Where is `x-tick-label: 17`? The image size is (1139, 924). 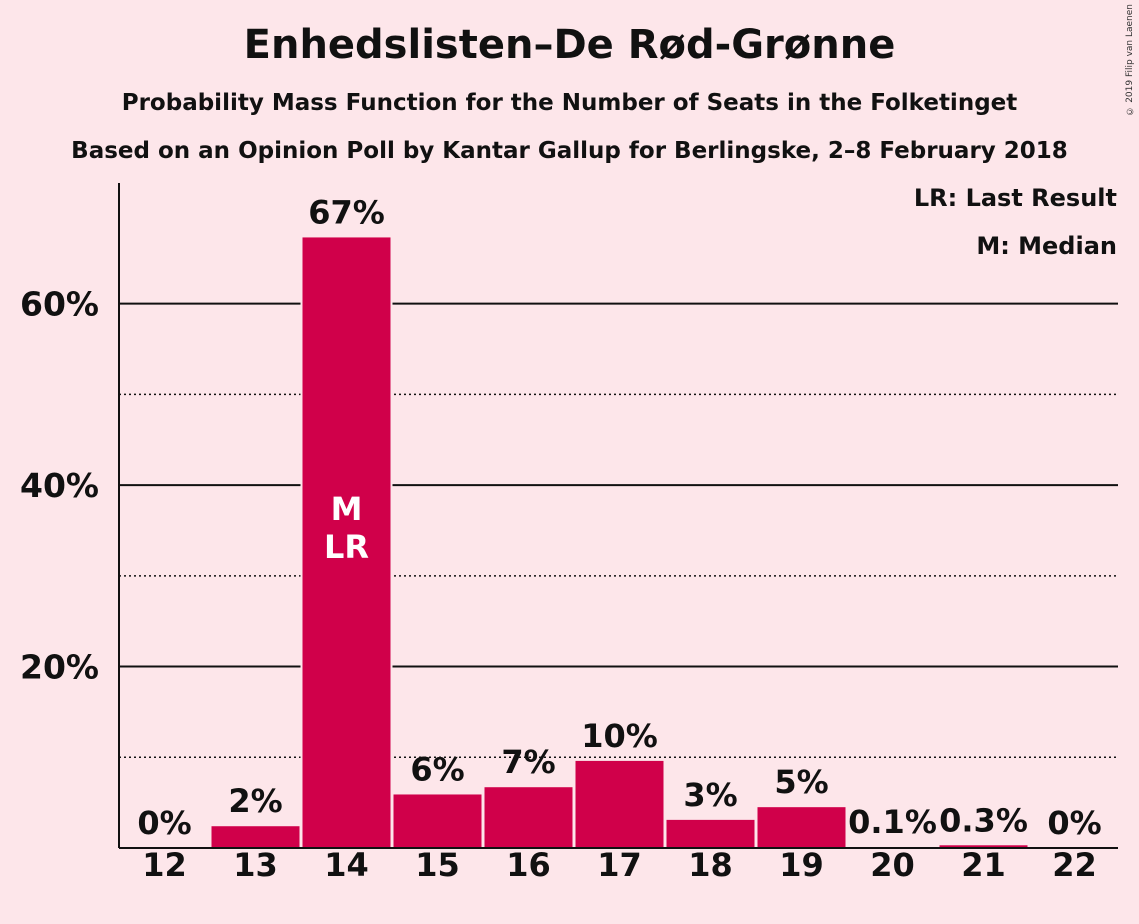
x-tick-label: 17 is located at coordinates (619, 865).